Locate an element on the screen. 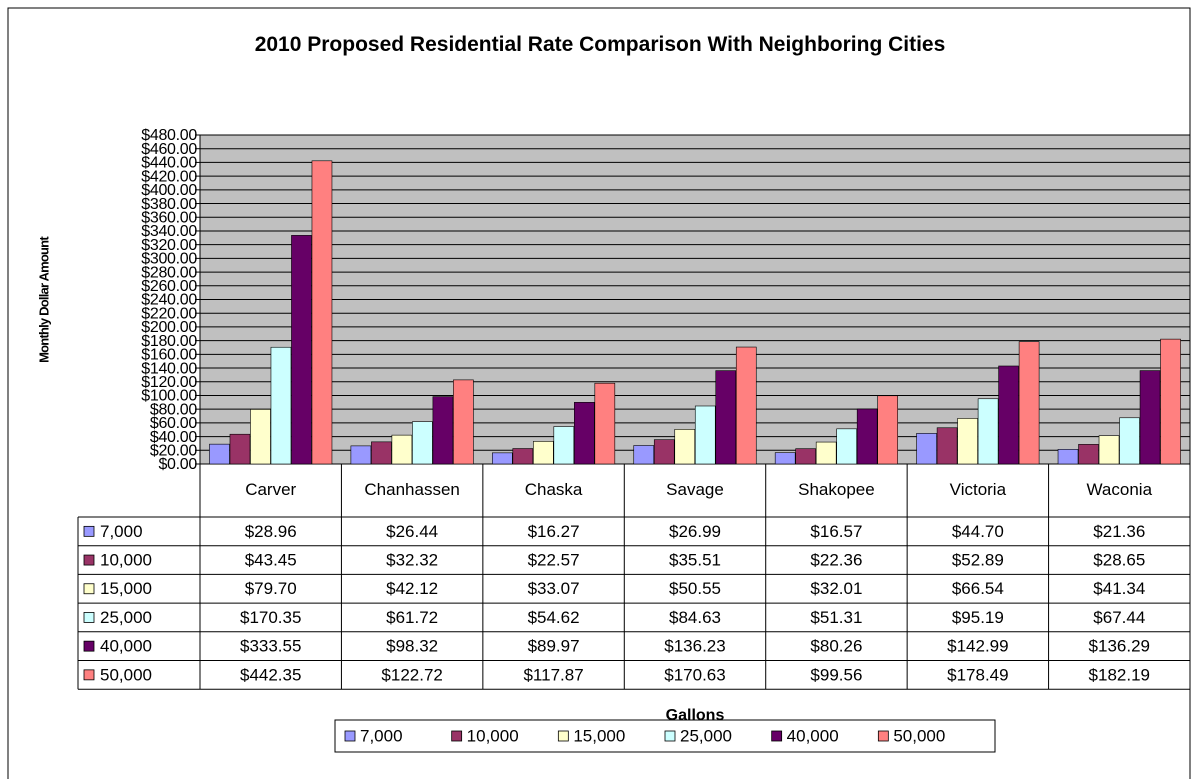 This screenshot has width=1198, height=779. table-value: $95.19 is located at coordinates (978, 617).